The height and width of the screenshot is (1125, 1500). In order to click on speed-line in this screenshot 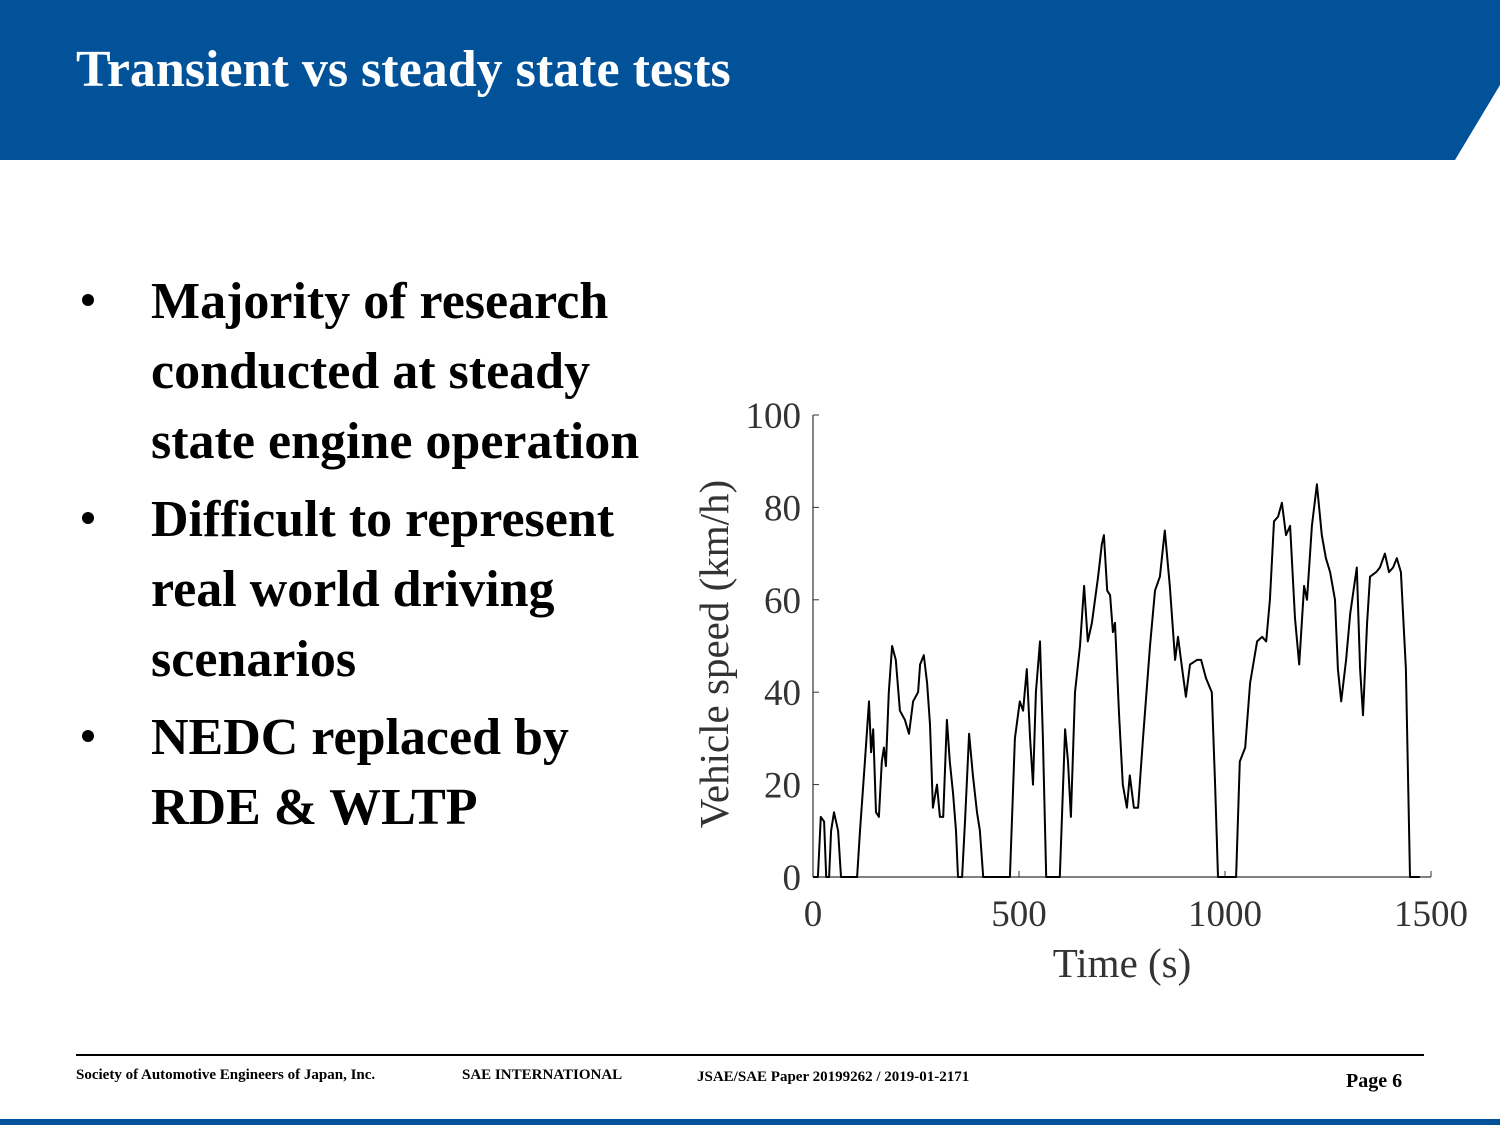, I will do `click(1116, 680)`.